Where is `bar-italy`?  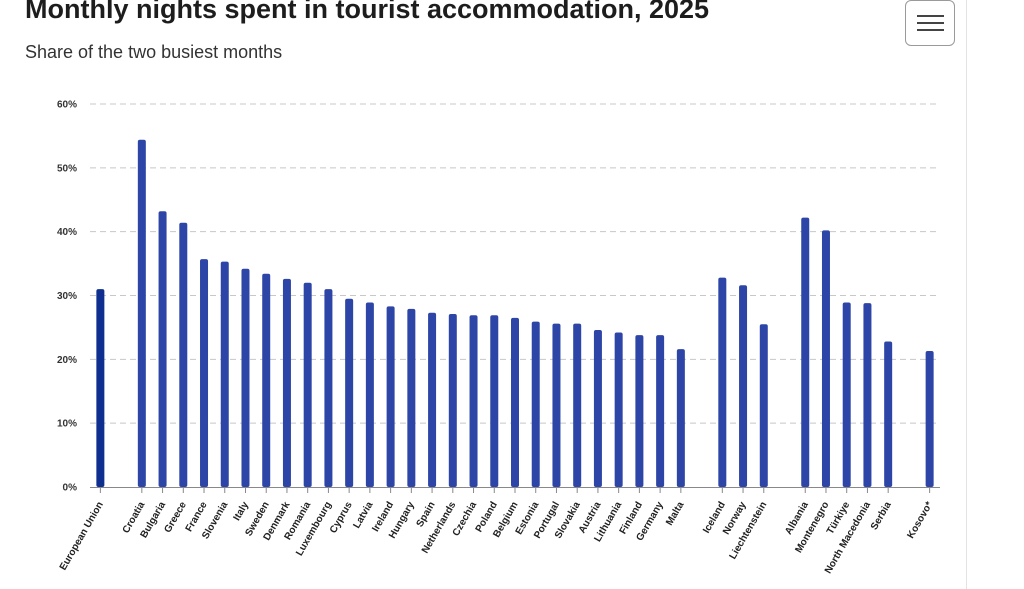 bar-italy is located at coordinates (245, 377).